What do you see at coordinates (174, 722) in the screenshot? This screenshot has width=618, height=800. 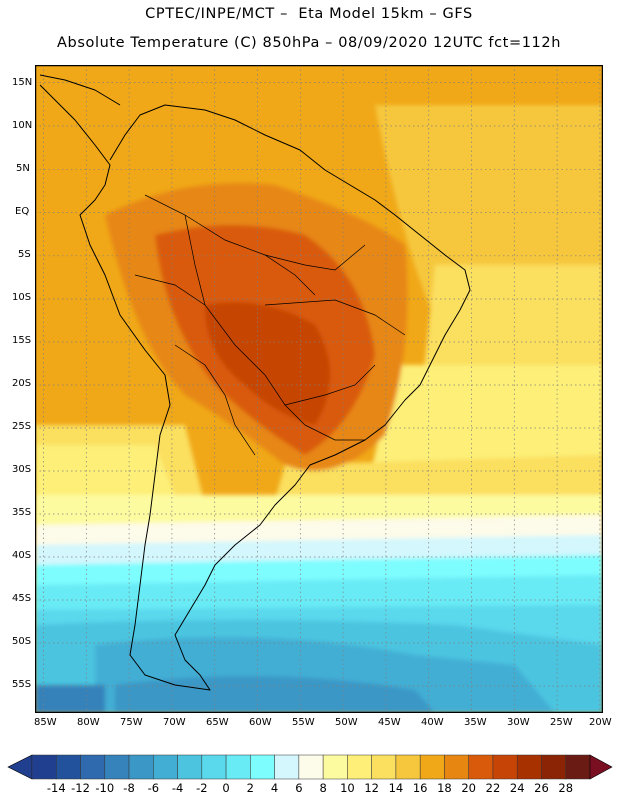 I see `lon-tick-label: 70W` at bounding box center [174, 722].